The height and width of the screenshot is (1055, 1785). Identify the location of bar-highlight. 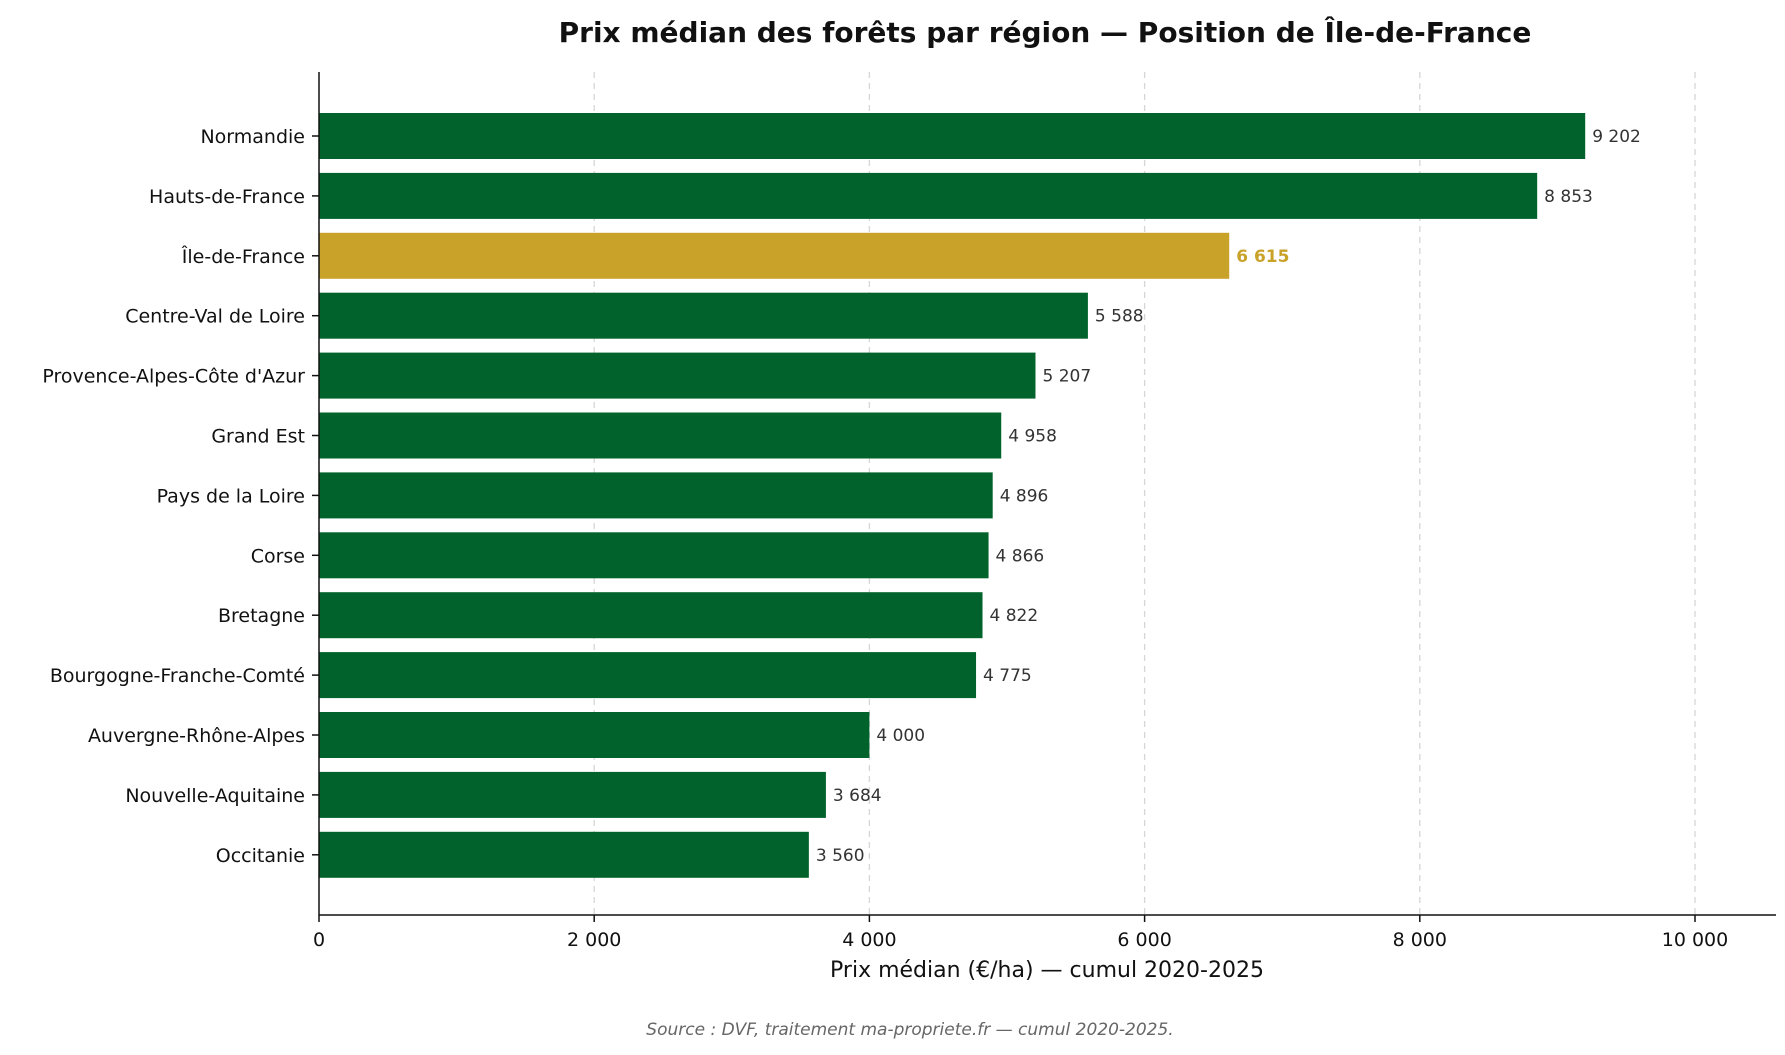
(774, 255).